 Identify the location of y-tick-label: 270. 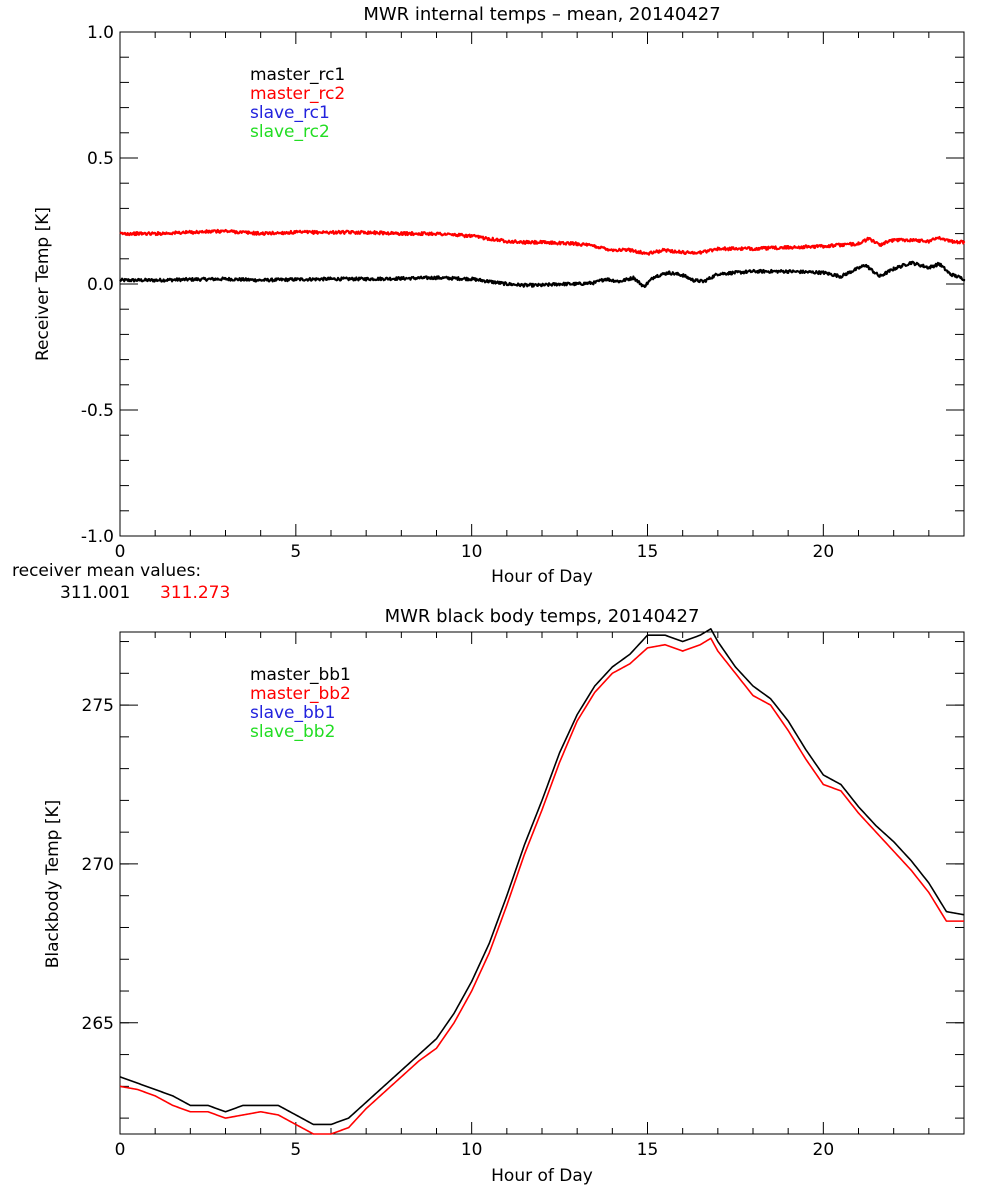
(98, 865).